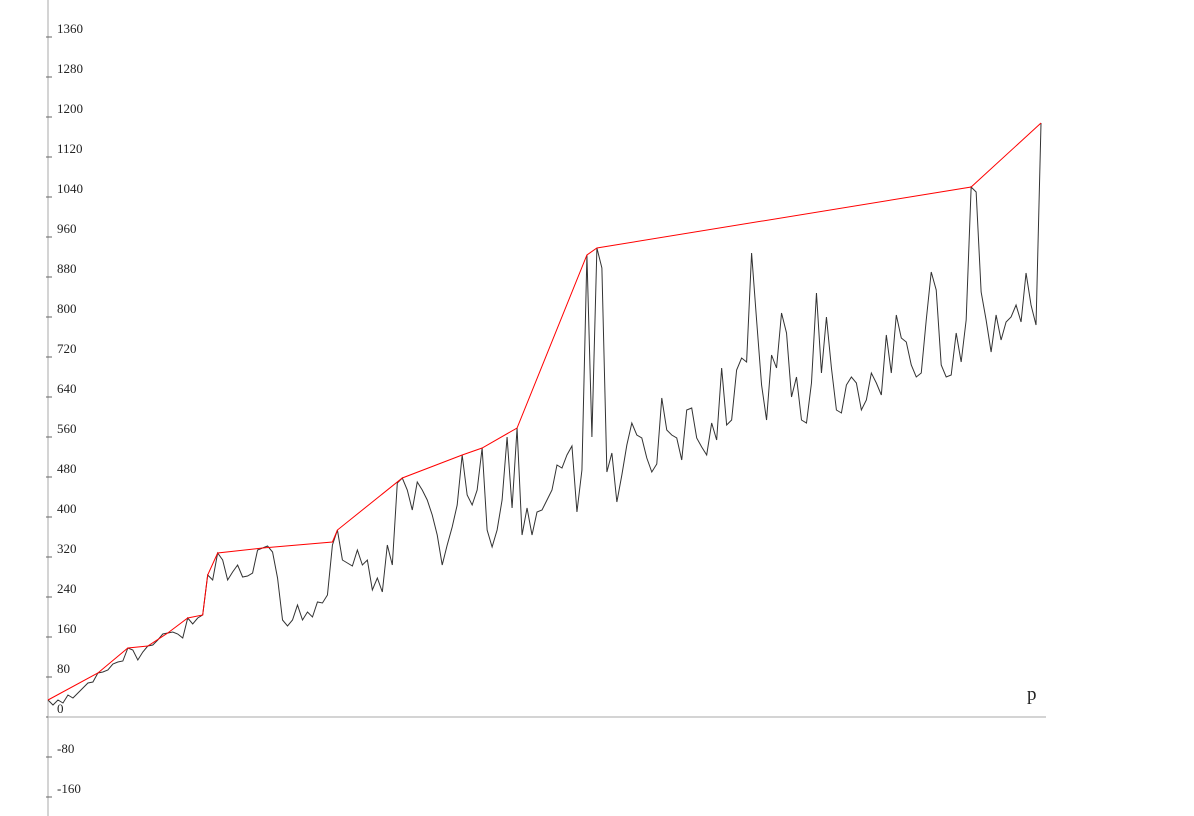  What do you see at coordinates (70, 148) in the screenshot?
I see `y-tick-label: 1120` at bounding box center [70, 148].